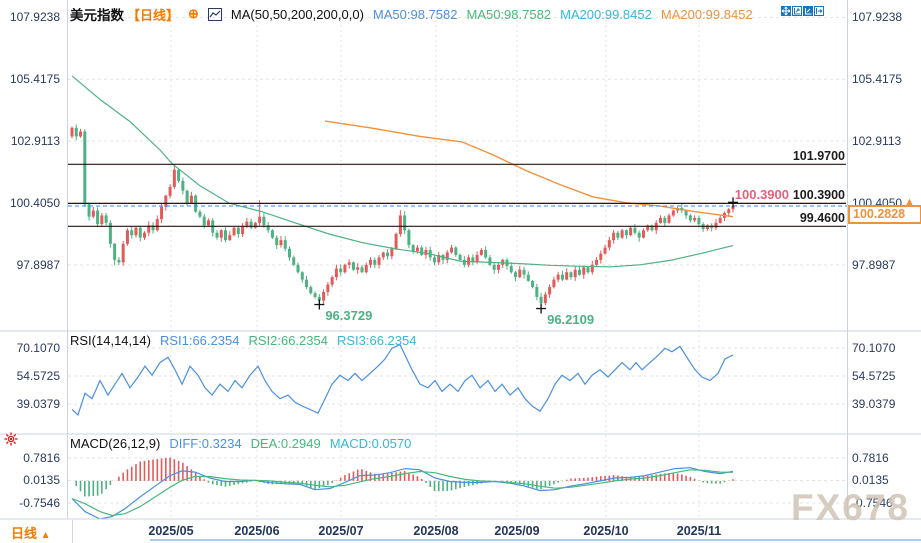  Describe the element at coordinates (874, 348) in the screenshot. I see `y-axis-label-right: 70.1070` at that location.